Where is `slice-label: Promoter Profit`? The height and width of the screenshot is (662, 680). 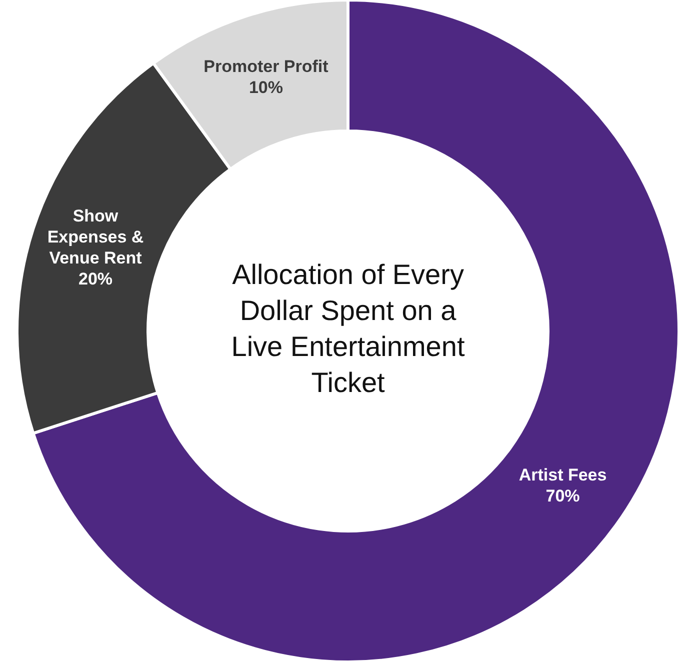 slice-label: Promoter Profit is located at coordinates (266, 66).